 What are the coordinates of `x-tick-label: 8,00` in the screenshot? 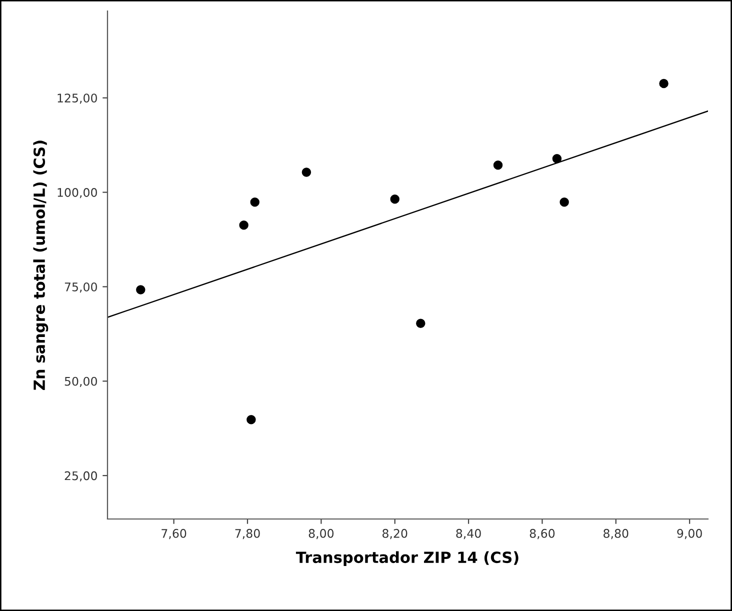 It's located at (321, 534).